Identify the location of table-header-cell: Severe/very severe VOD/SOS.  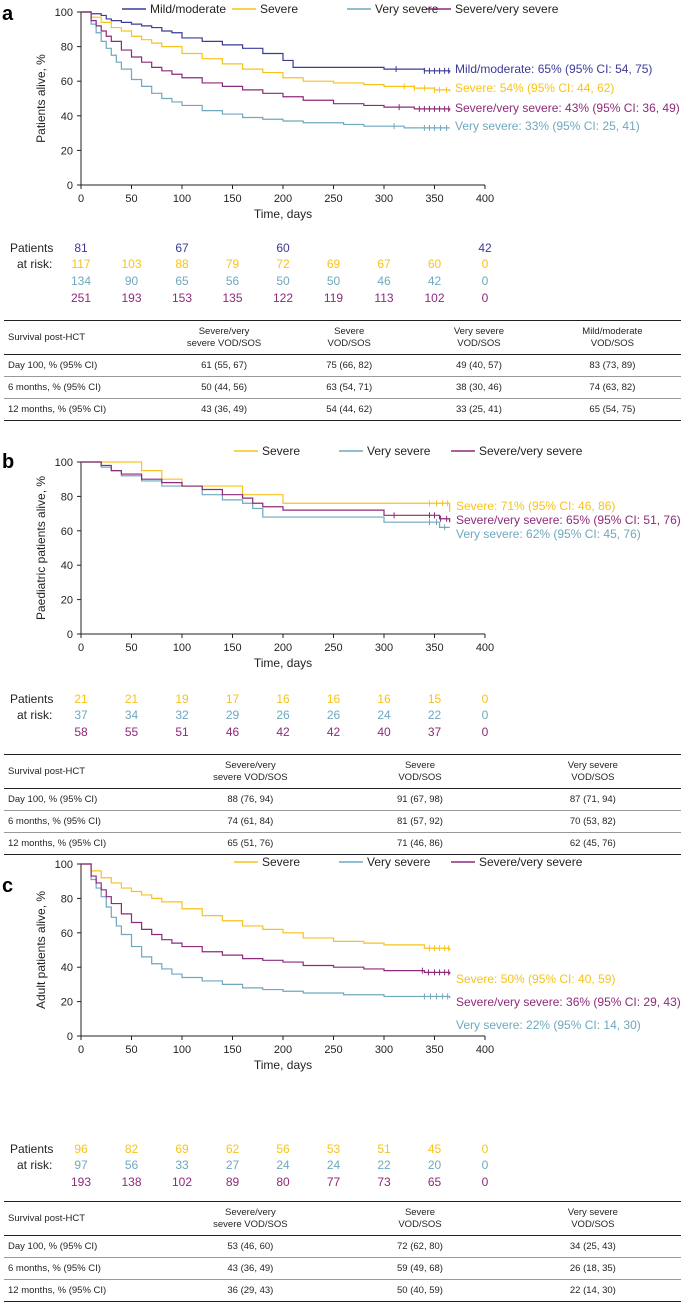
(250, 1218).